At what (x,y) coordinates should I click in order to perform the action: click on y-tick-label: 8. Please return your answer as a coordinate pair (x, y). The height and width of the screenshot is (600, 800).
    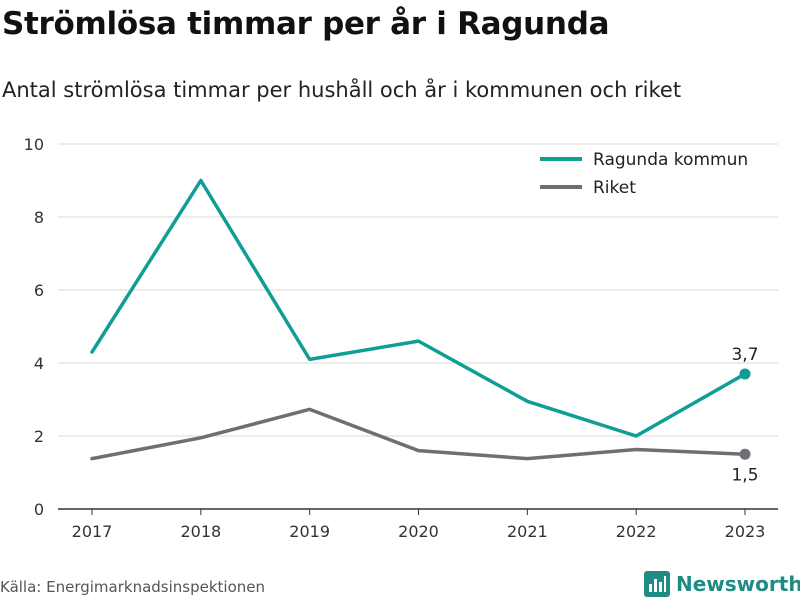
    Looking at the image, I should click on (39, 217).